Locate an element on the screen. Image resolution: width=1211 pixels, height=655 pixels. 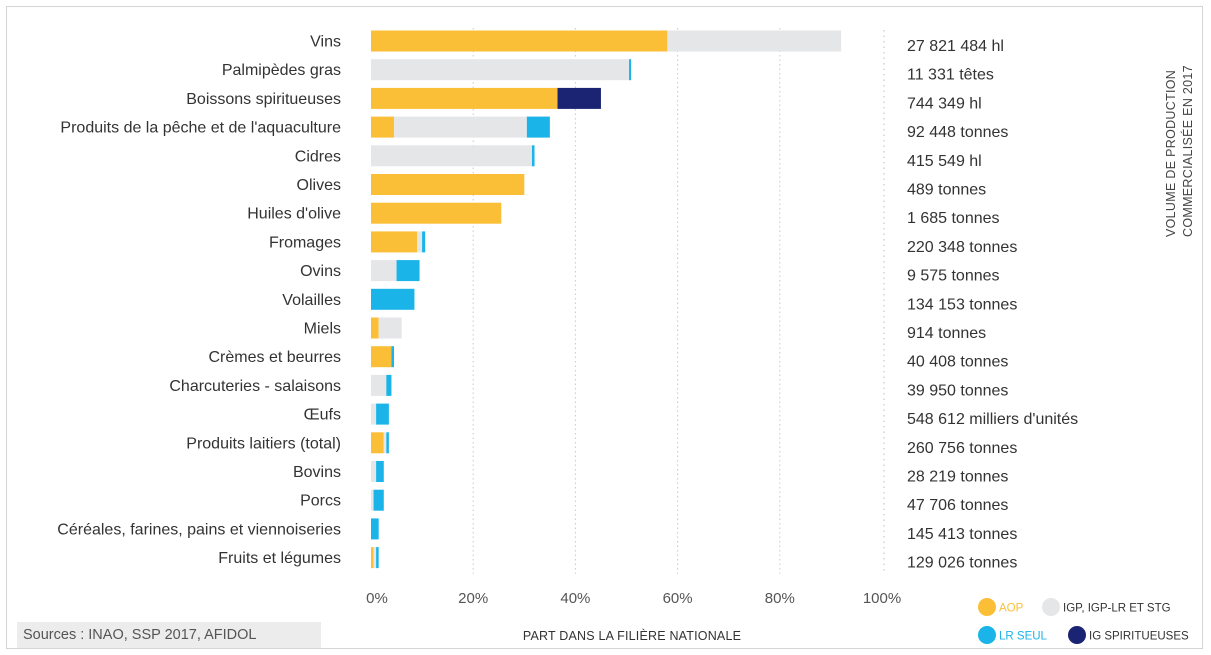
bar-boissons-spiritueuses-aop is located at coordinates (464, 98).